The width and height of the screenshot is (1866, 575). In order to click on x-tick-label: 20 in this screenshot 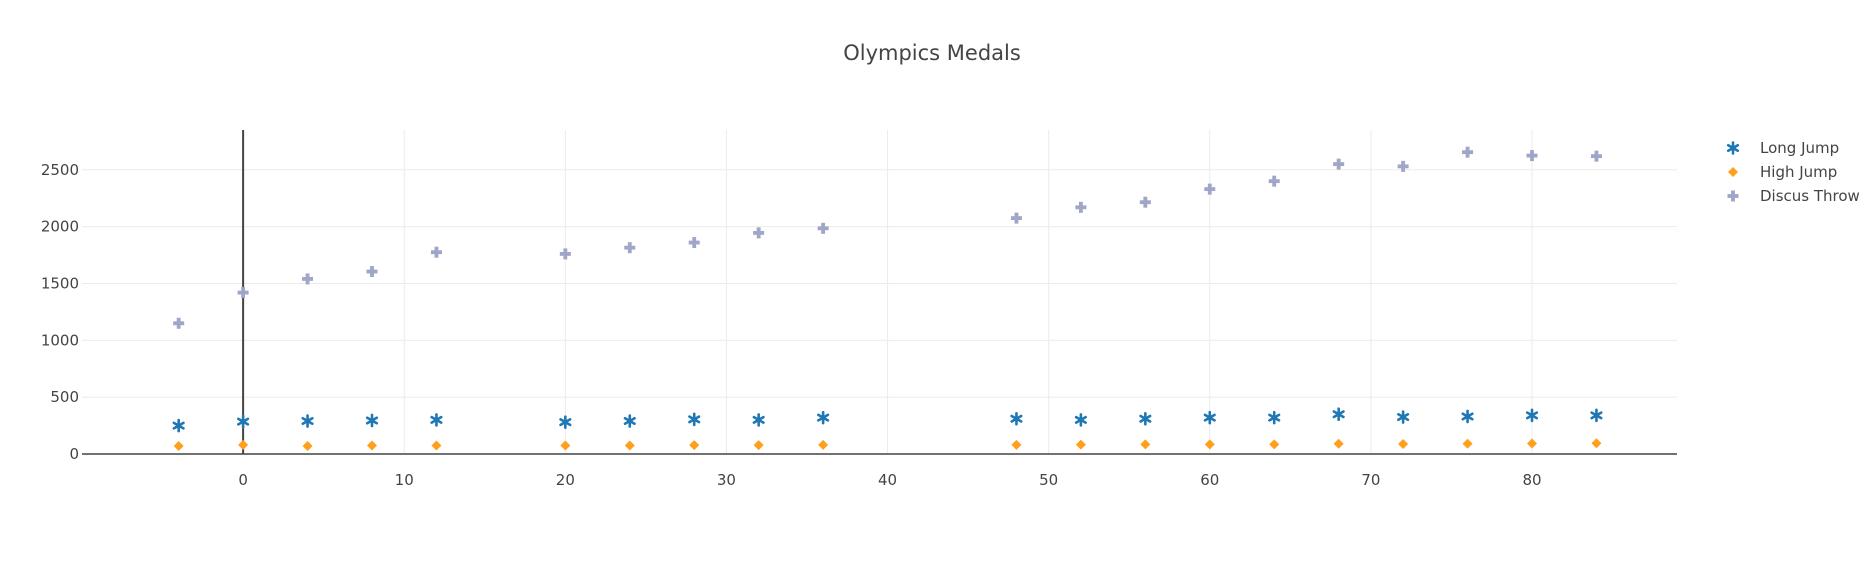, I will do `click(565, 480)`.